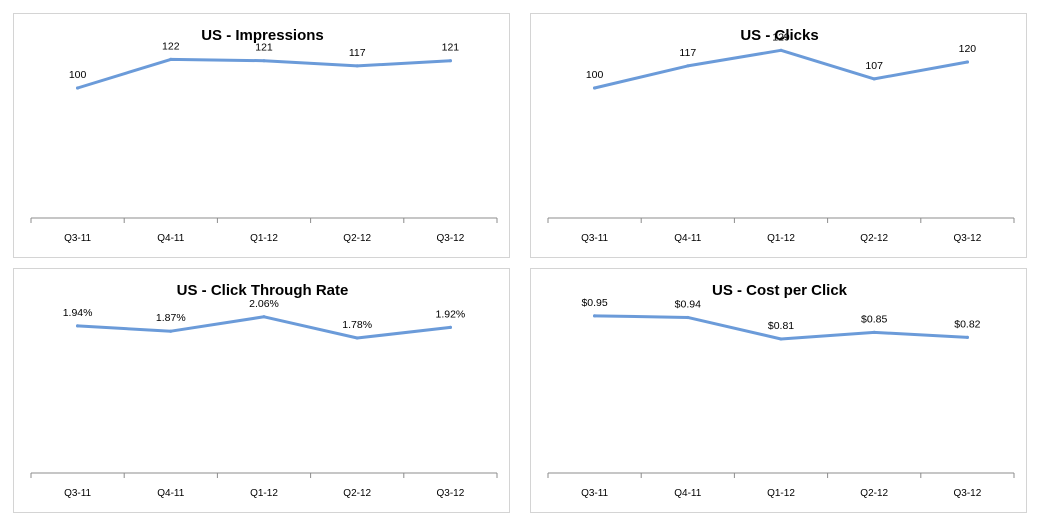  Describe the element at coordinates (874, 66) in the screenshot. I see `data-label: 107` at that location.